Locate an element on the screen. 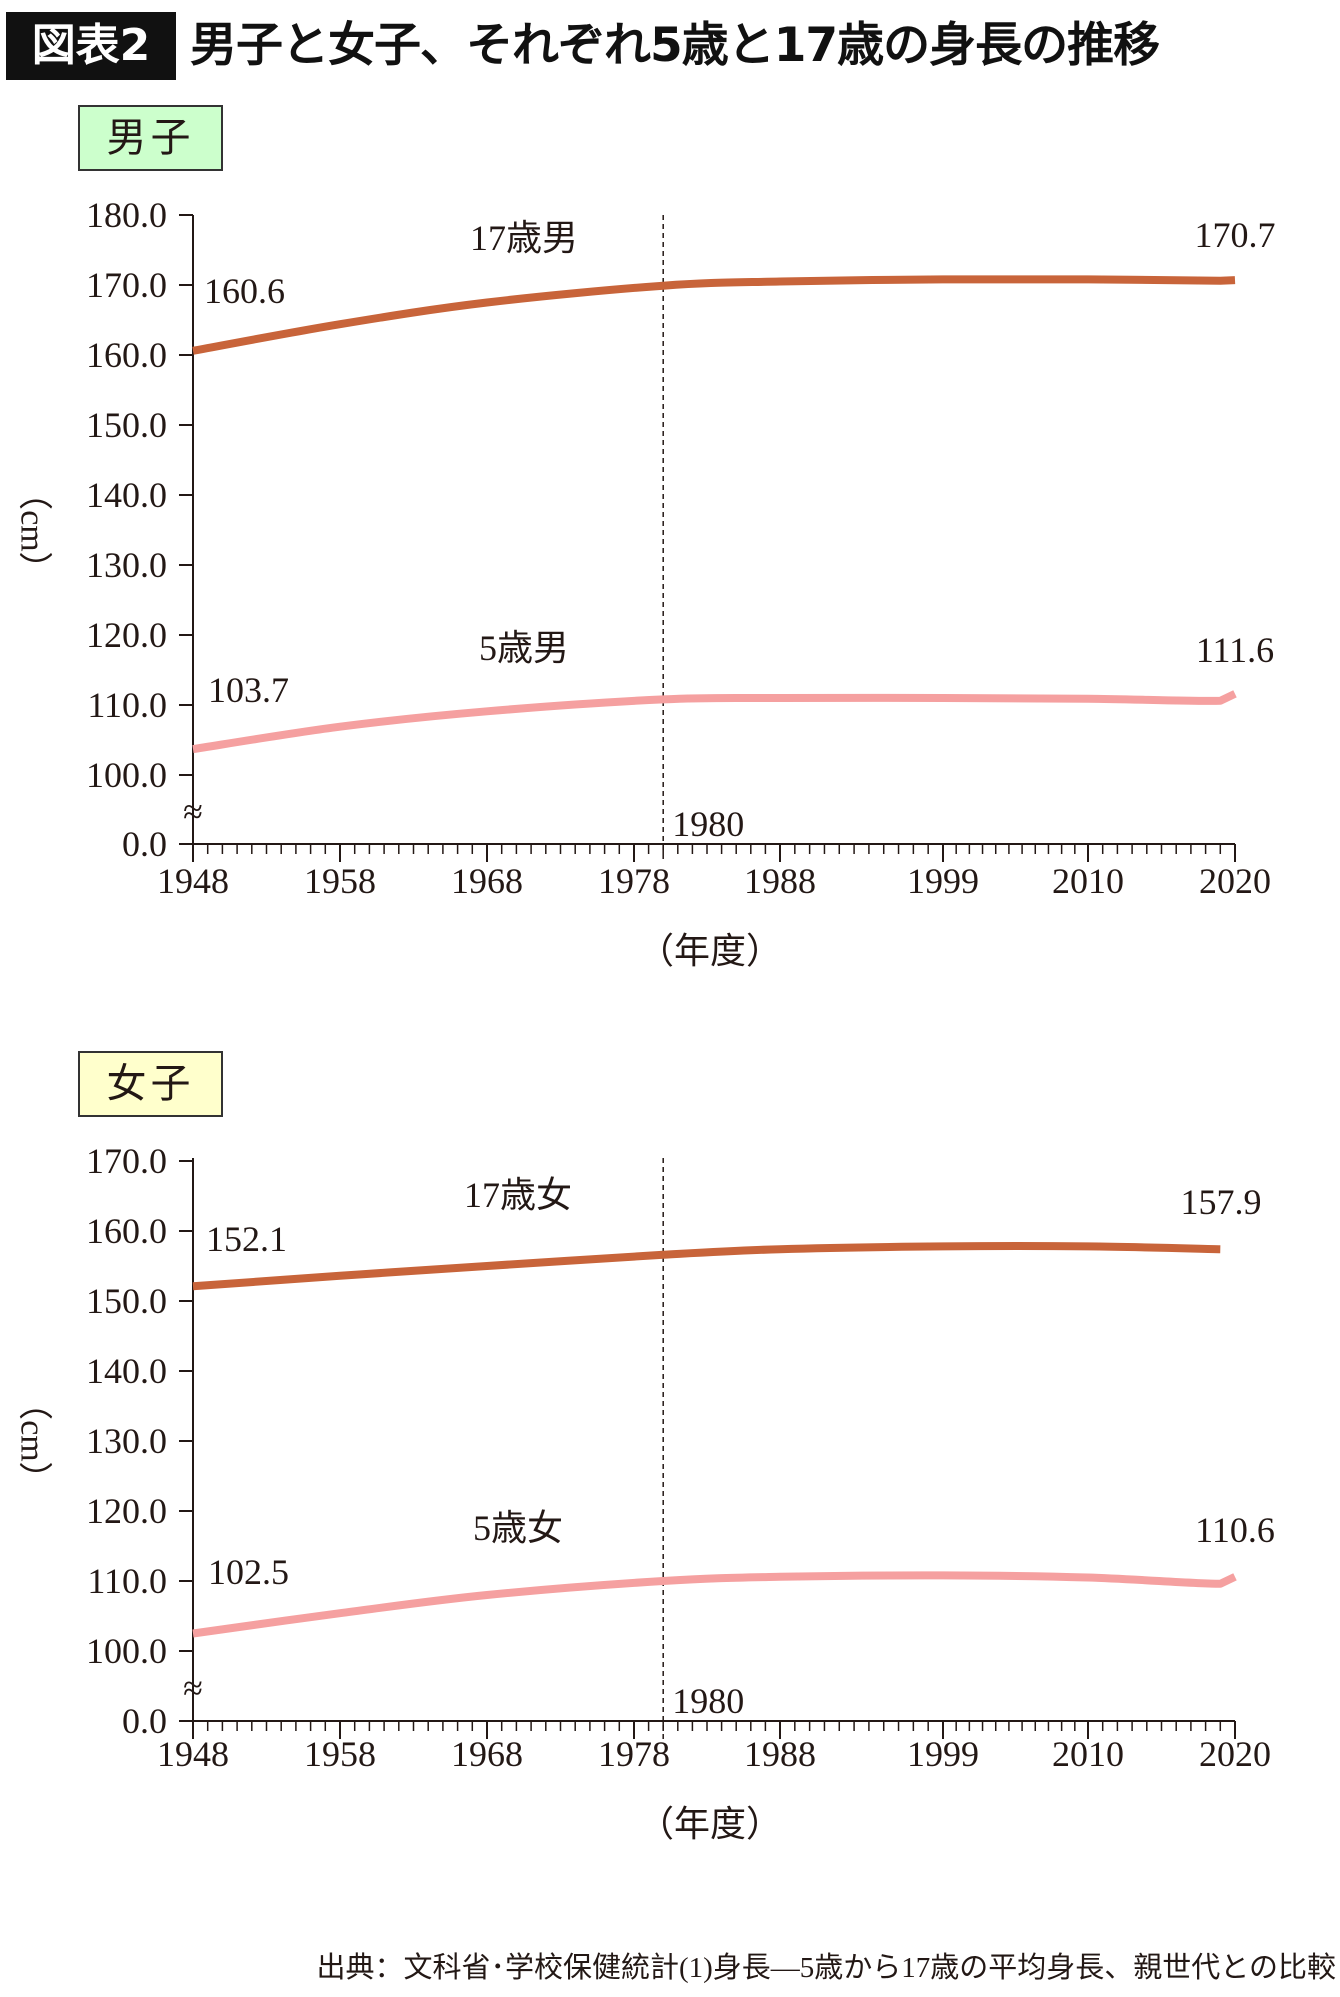  end-value-label: 157.9 is located at coordinates (1221, 1202).